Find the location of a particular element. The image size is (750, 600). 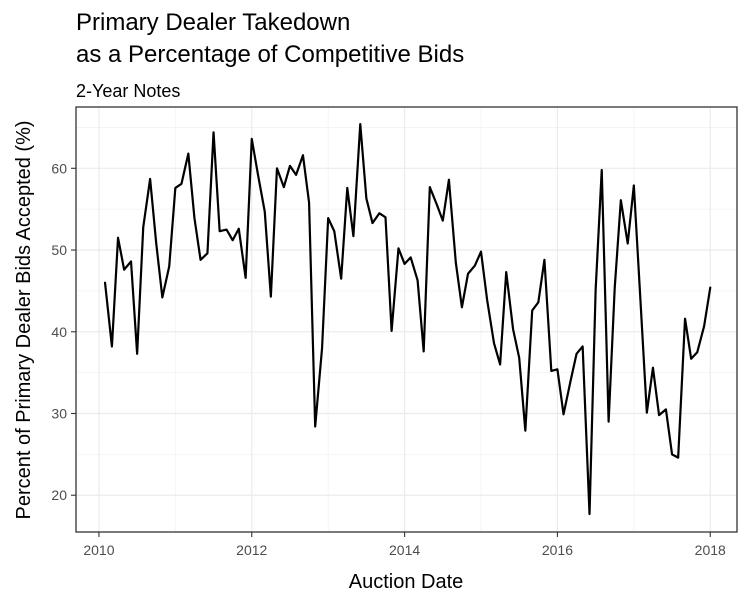

chart-title-line-2: as a Percentage of Competitive Bids is located at coordinates (270, 54).